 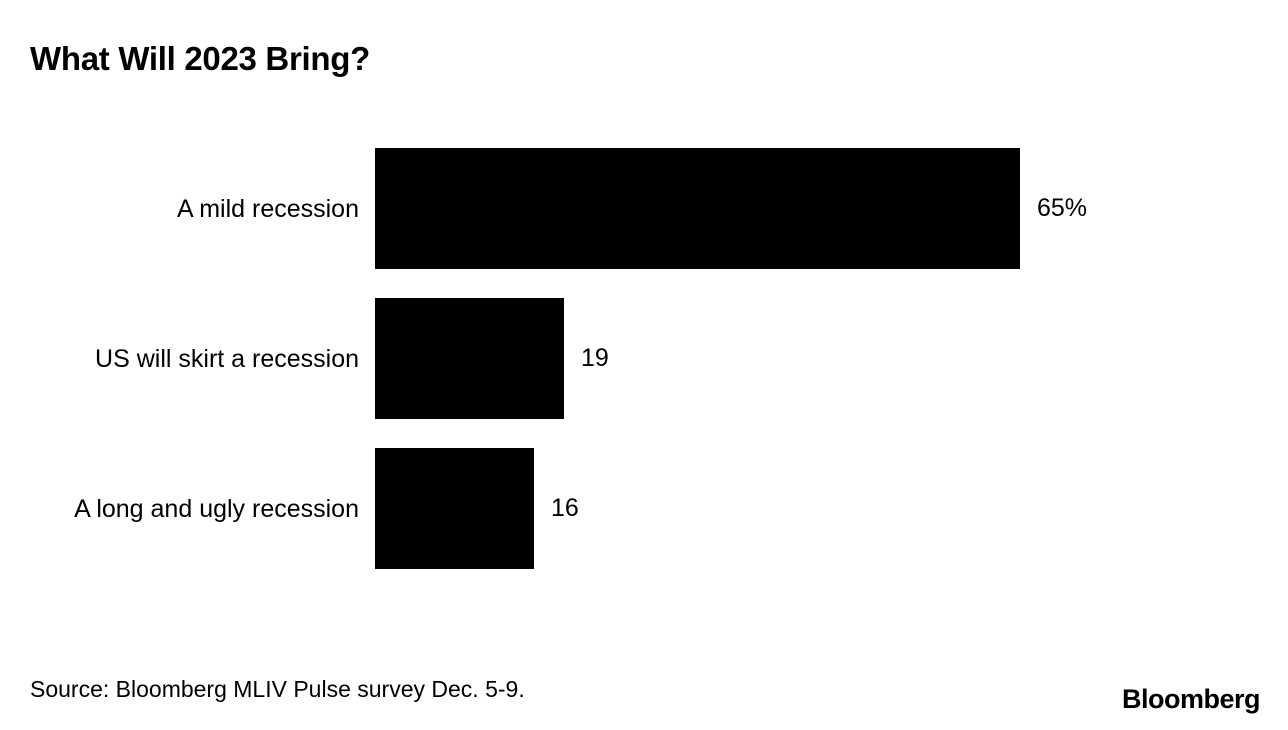 I want to click on value-label: 16, so click(x=565, y=508).